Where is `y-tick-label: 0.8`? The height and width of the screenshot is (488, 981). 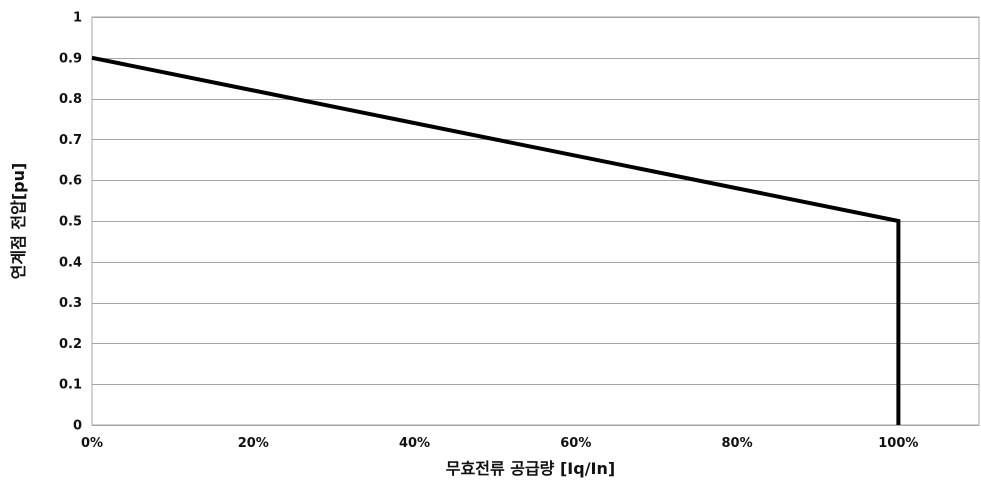
y-tick-label: 0.8 is located at coordinates (70, 99).